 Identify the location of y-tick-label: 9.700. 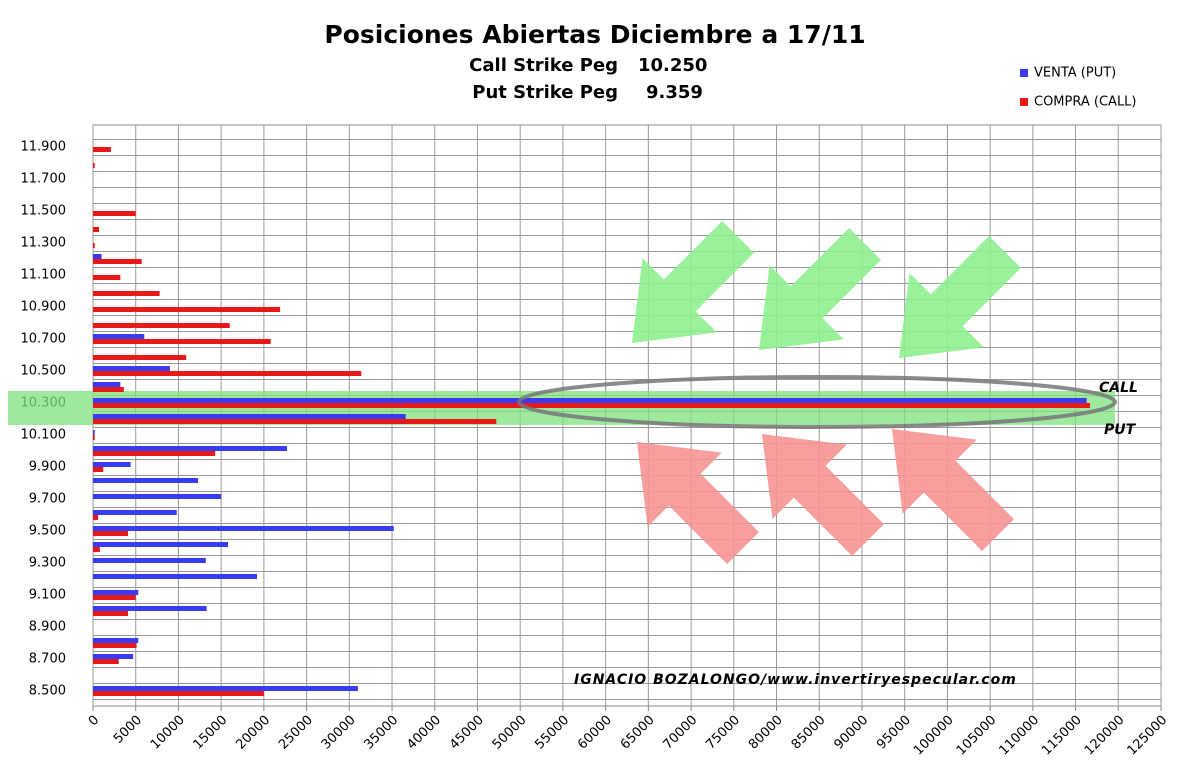
(47, 499).